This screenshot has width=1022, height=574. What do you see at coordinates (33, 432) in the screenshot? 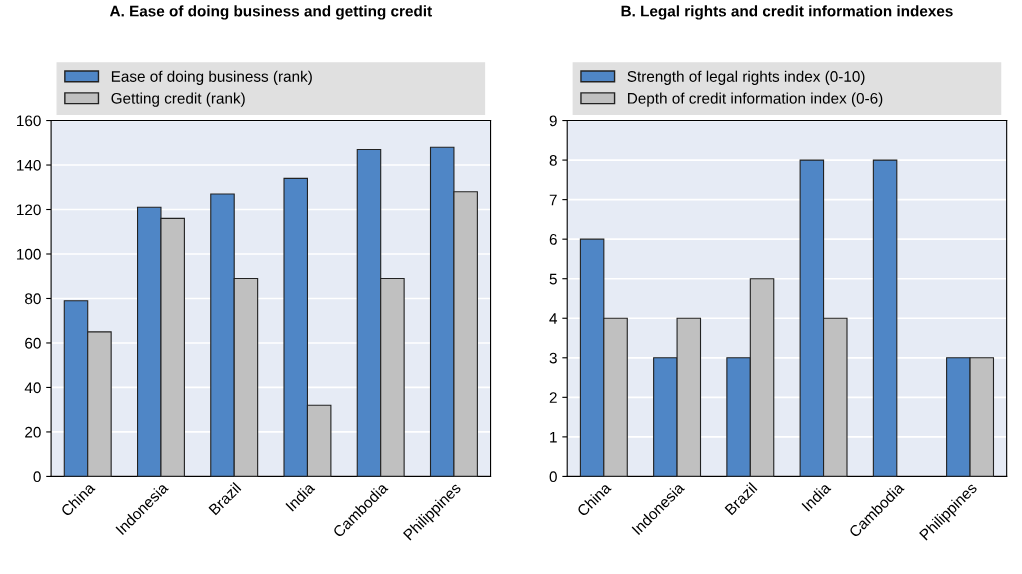
I see `y-tick-label: 20` at bounding box center [33, 432].